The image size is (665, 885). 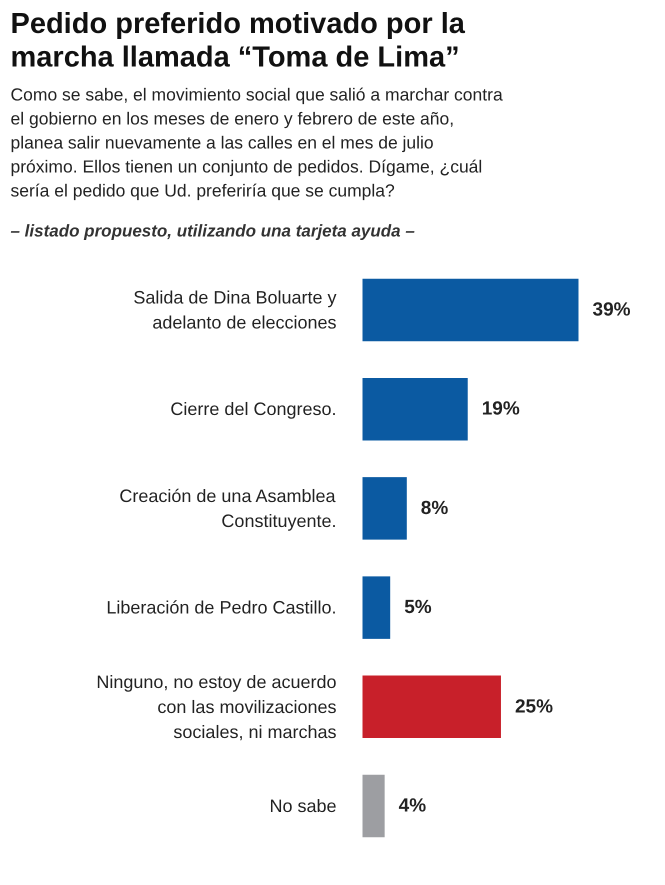 I want to click on data-label: 4%, so click(x=412, y=805).